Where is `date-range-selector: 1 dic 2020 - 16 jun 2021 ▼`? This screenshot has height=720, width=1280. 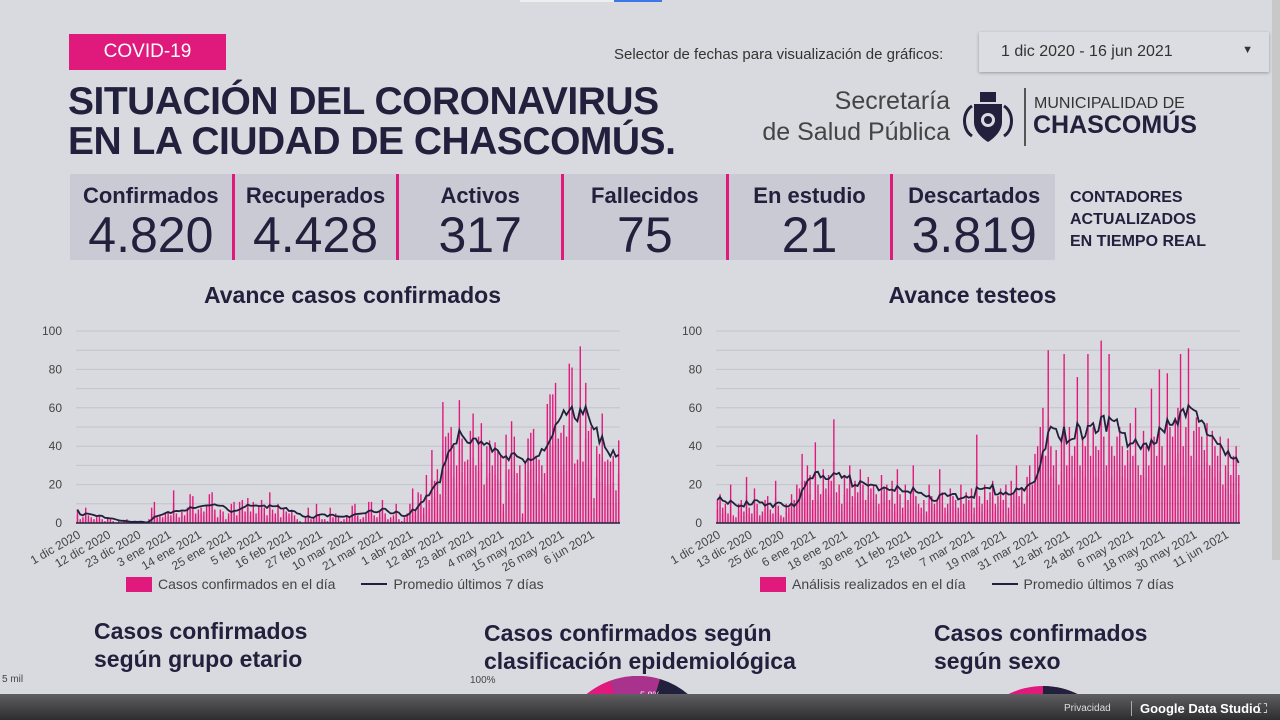 date-range-selector: 1 dic 2020 - 16 jun 2021 ▼ is located at coordinates (1124, 52).